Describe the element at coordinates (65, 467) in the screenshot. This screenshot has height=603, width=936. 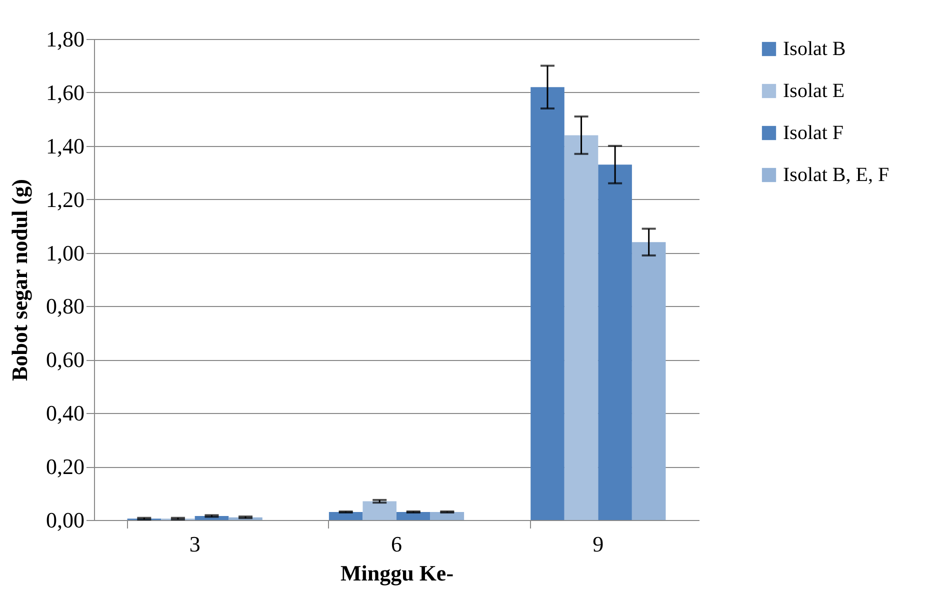
I see `y-tick-label: 0,20` at that location.